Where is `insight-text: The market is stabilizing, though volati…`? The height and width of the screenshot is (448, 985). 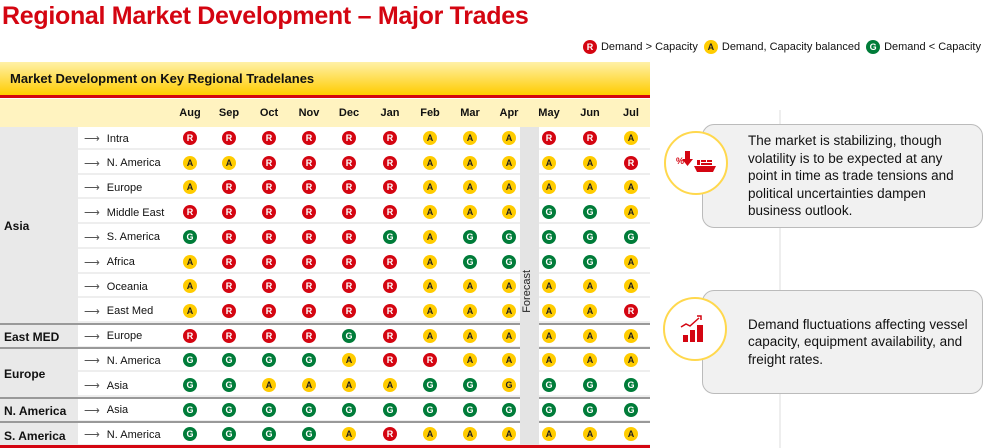
insight-text: The market is stabilizing, though volati… is located at coordinates (851, 176).